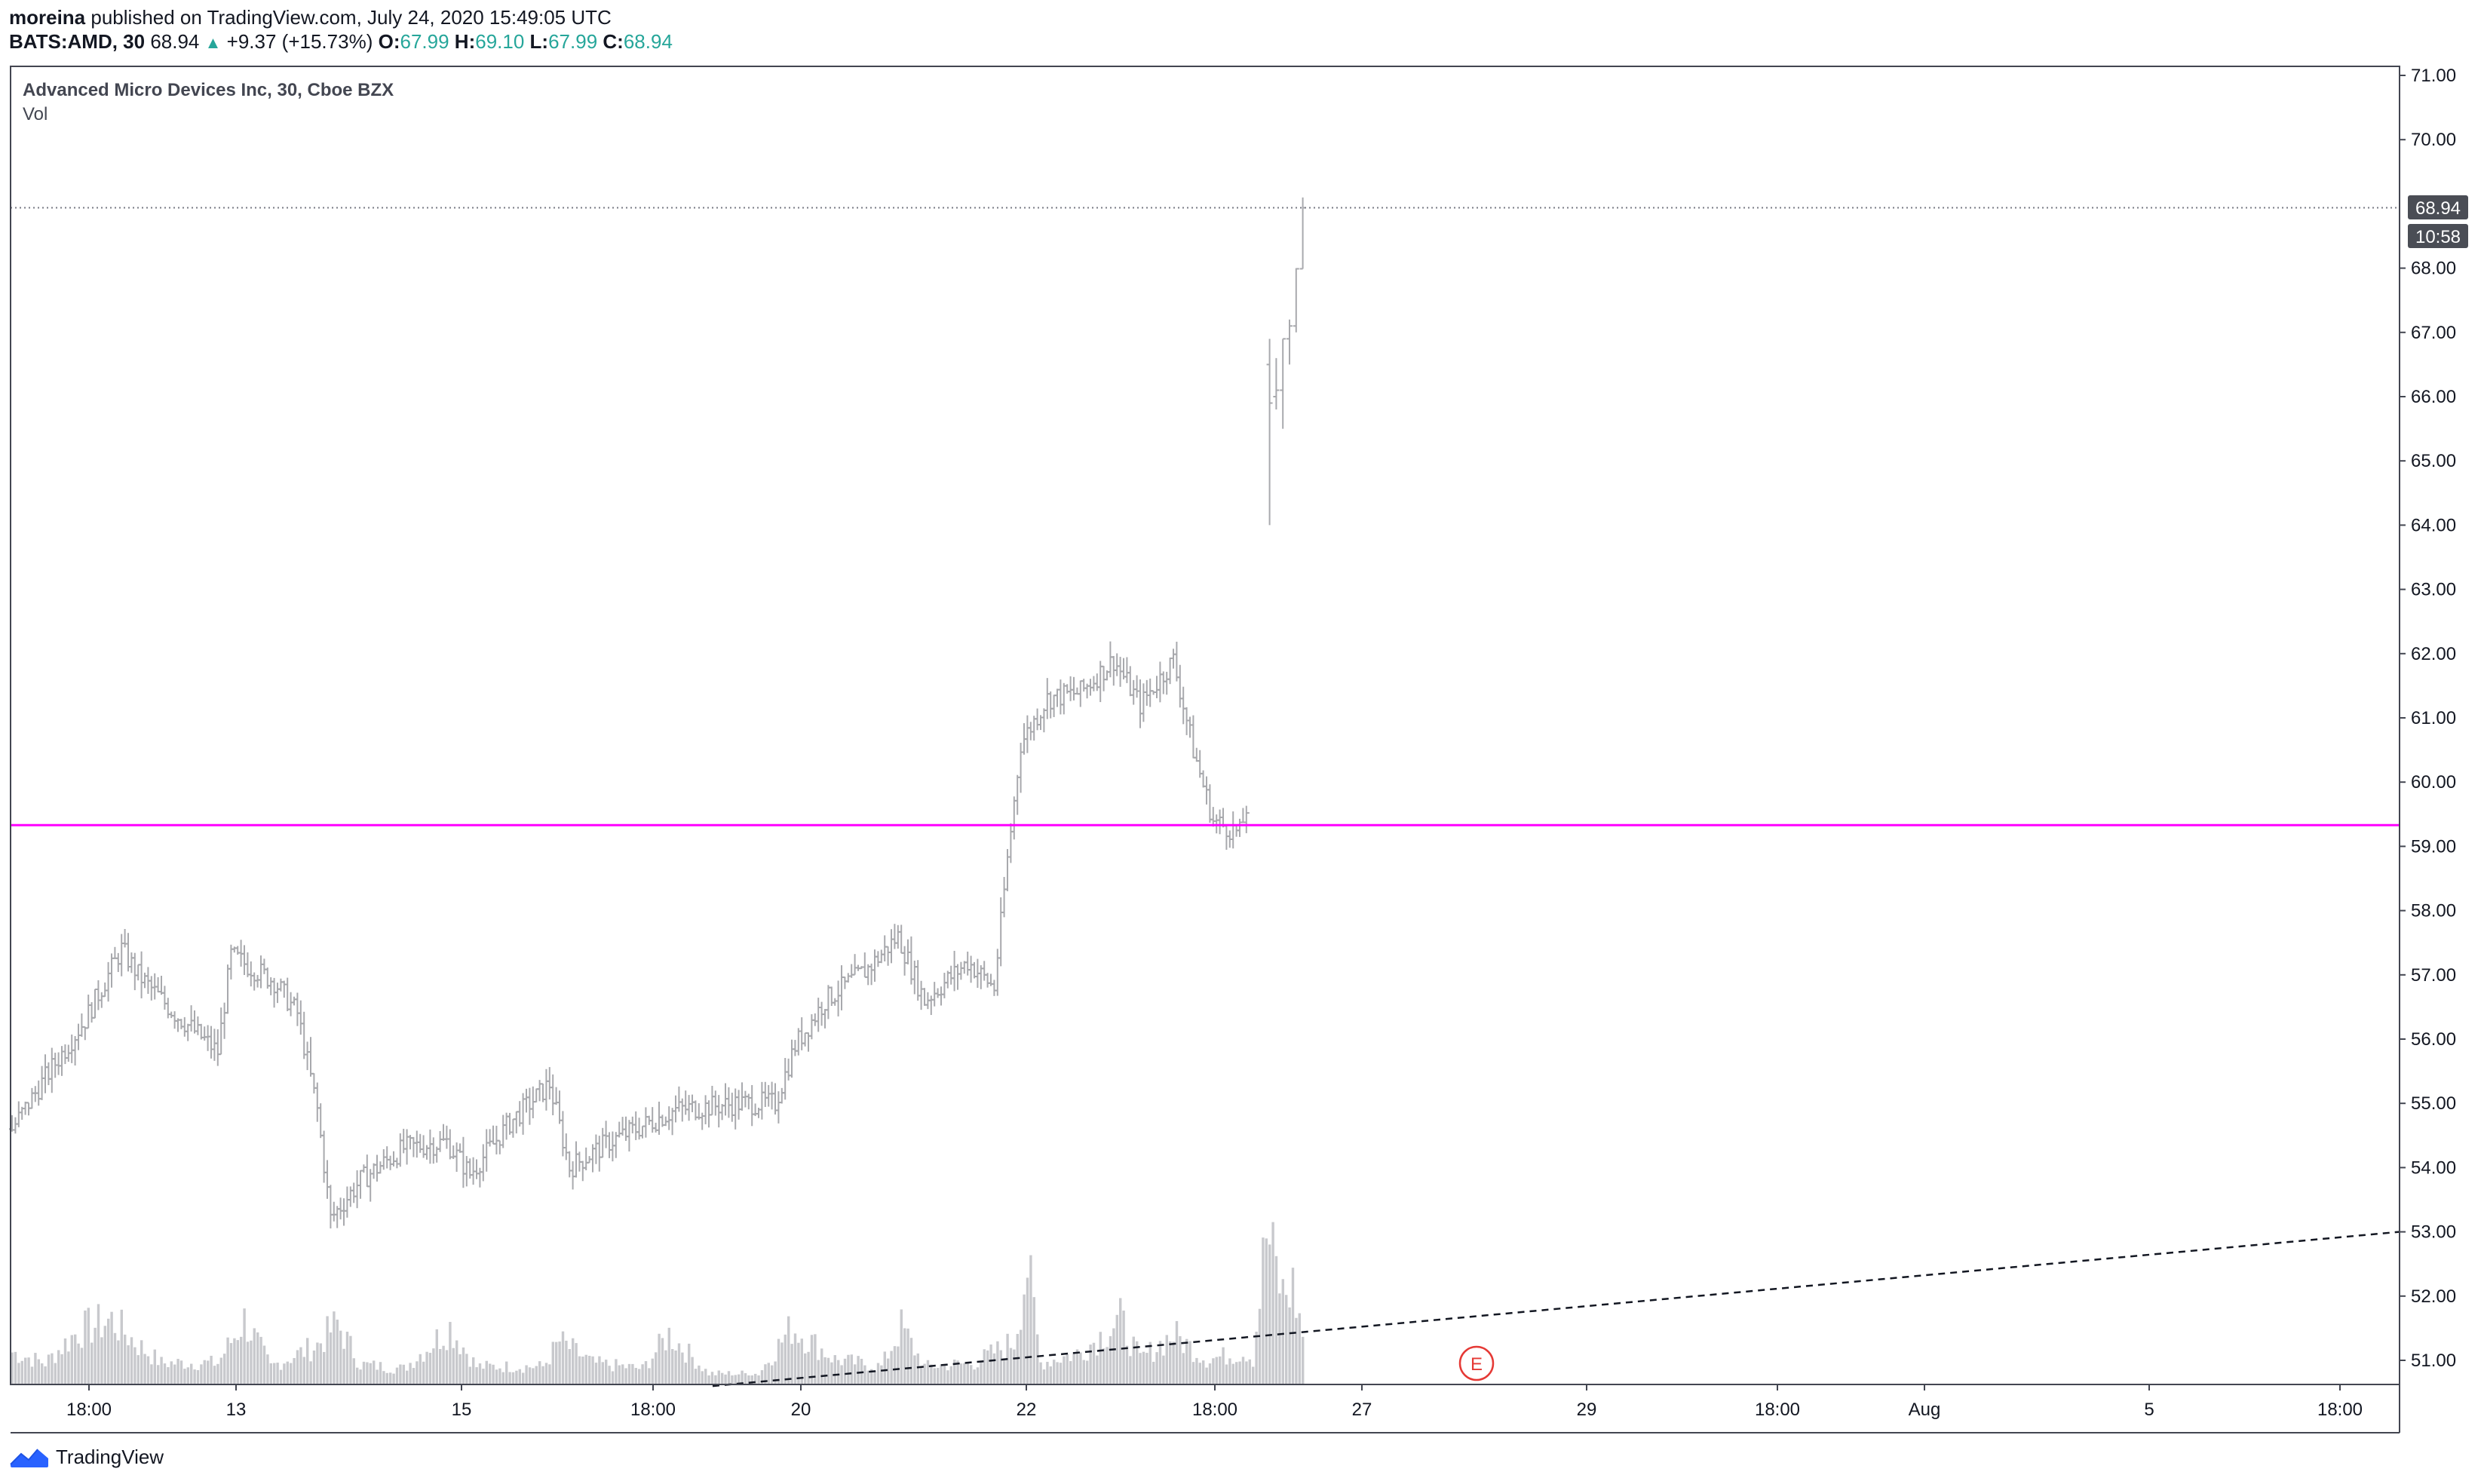 This screenshot has width=2484, height=1484. I want to click on time-tick-label: 18:00, so click(89, 1410).